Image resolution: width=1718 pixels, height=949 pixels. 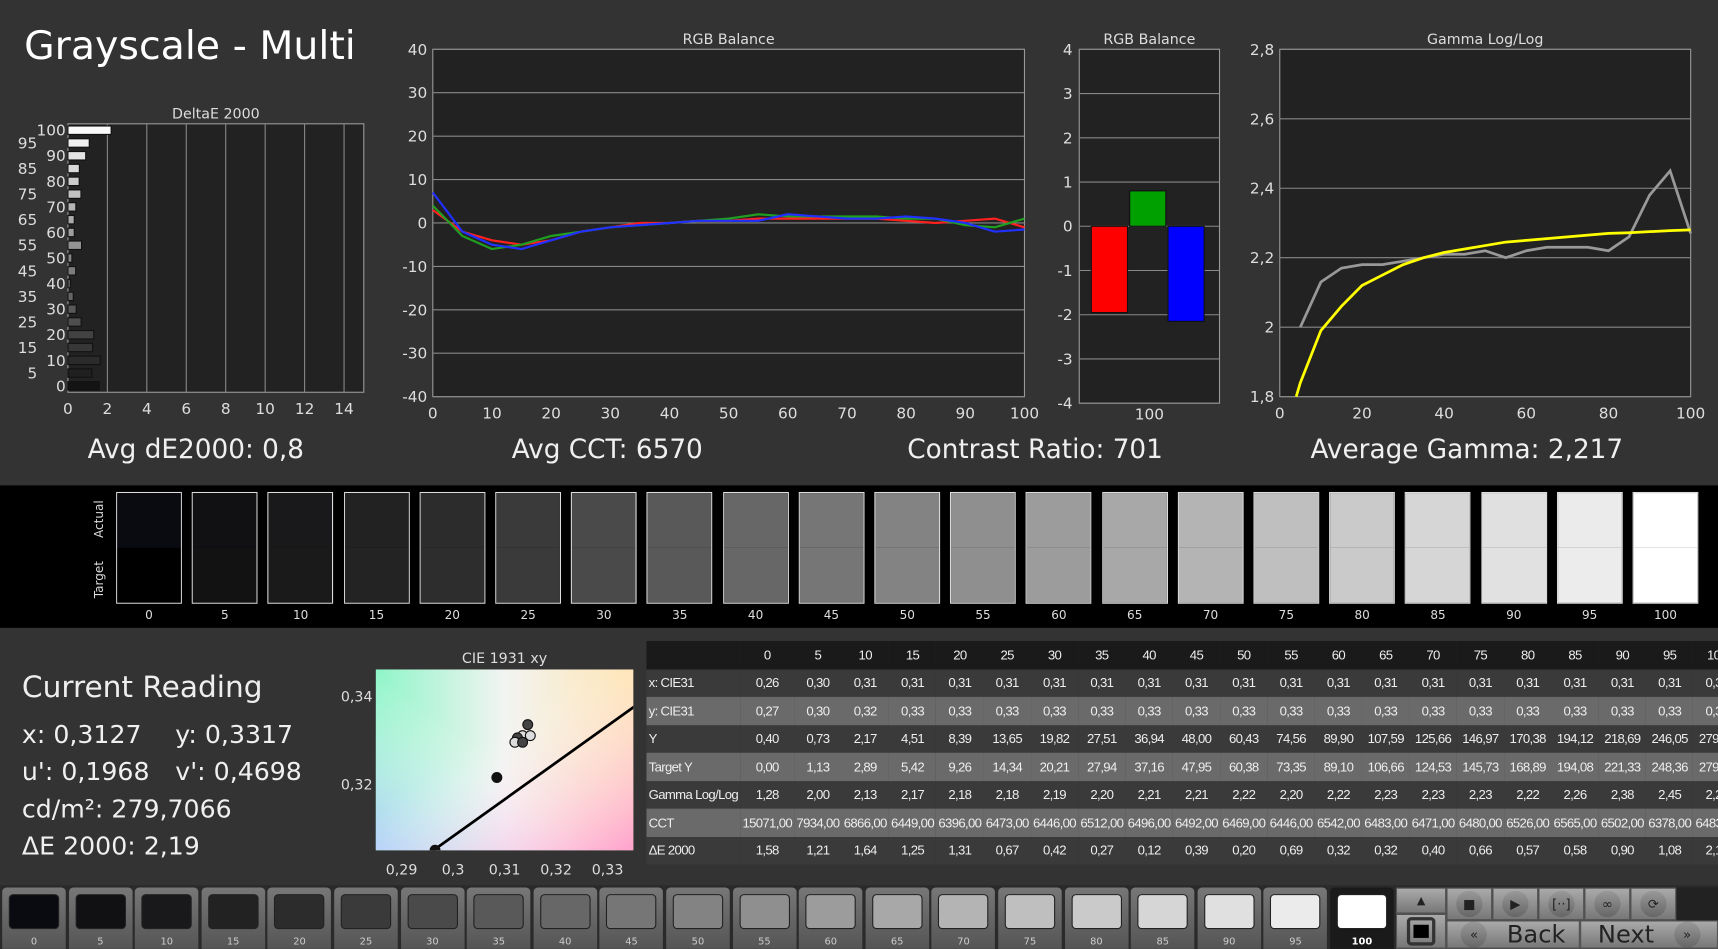 What do you see at coordinates (366, 918) in the screenshot?
I see `patch-button-25: 25` at bounding box center [366, 918].